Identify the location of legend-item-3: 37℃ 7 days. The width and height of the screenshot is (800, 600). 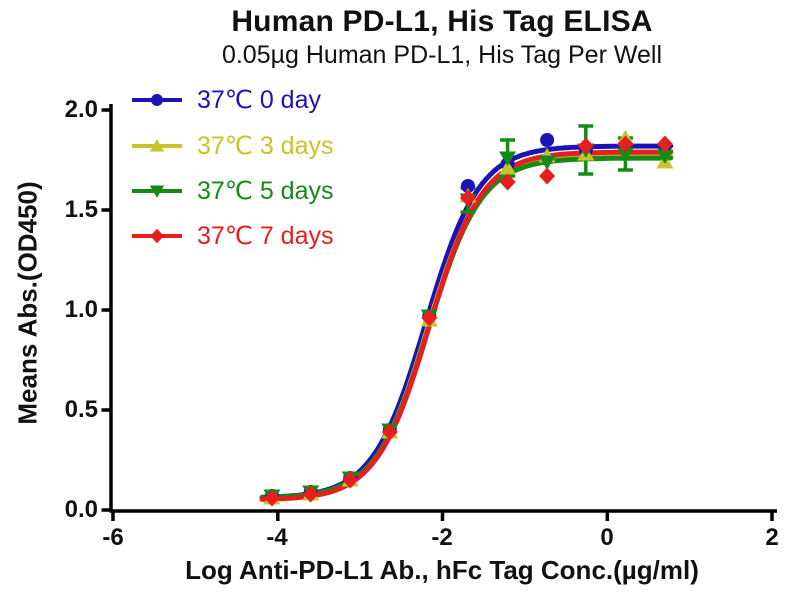
(232, 236).